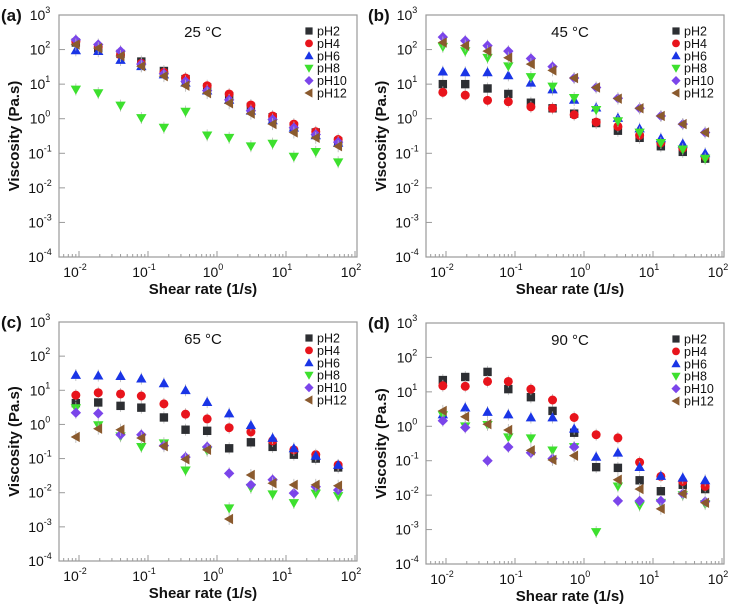  Describe the element at coordinates (40, 389) in the screenshot. I see `y-tick-label: 10¹` at that location.